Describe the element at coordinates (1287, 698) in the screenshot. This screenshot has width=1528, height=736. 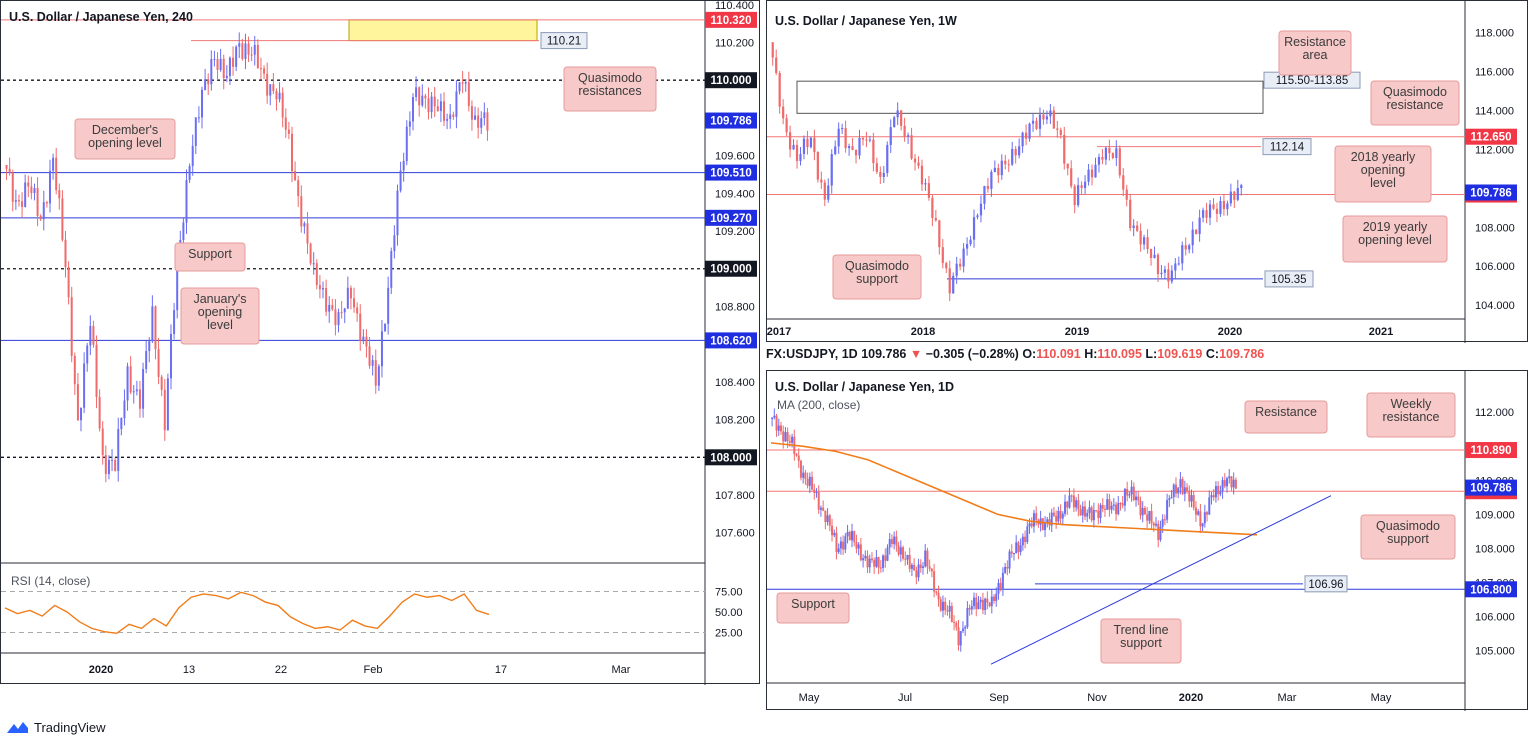
I see `d1-x-tick-label: Mar` at that location.